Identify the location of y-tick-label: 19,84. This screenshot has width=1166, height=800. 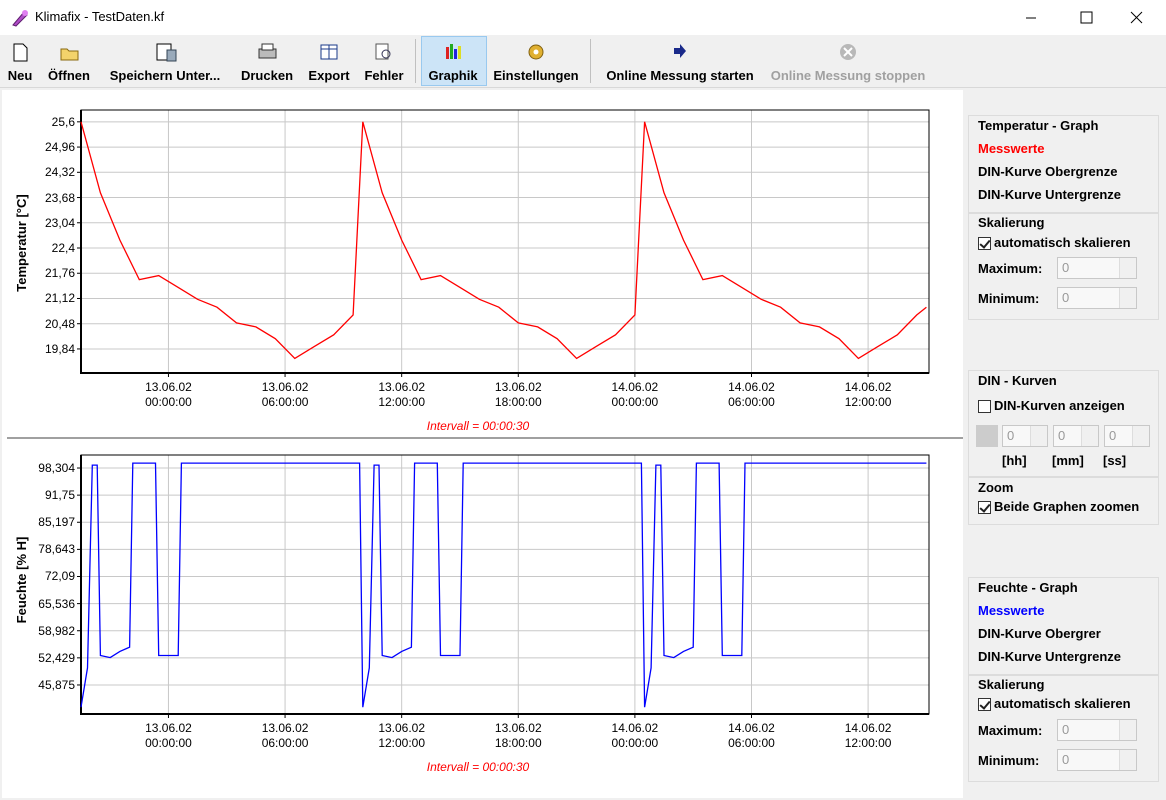
(59, 348).